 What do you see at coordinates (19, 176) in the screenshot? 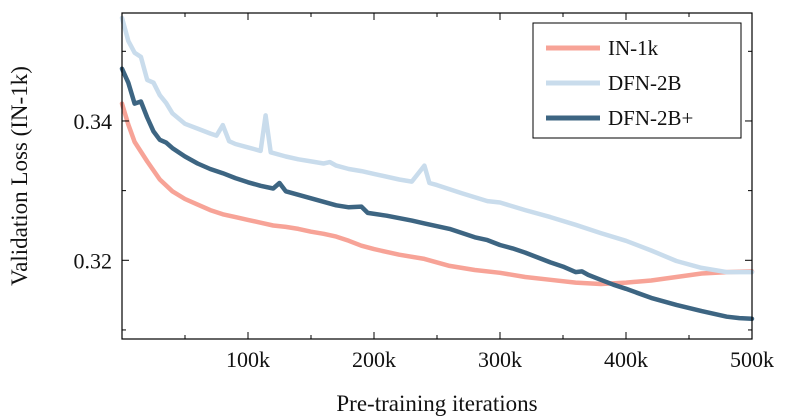
I see `y-axis-title: Validation Loss (IN-1k)` at bounding box center [19, 176].